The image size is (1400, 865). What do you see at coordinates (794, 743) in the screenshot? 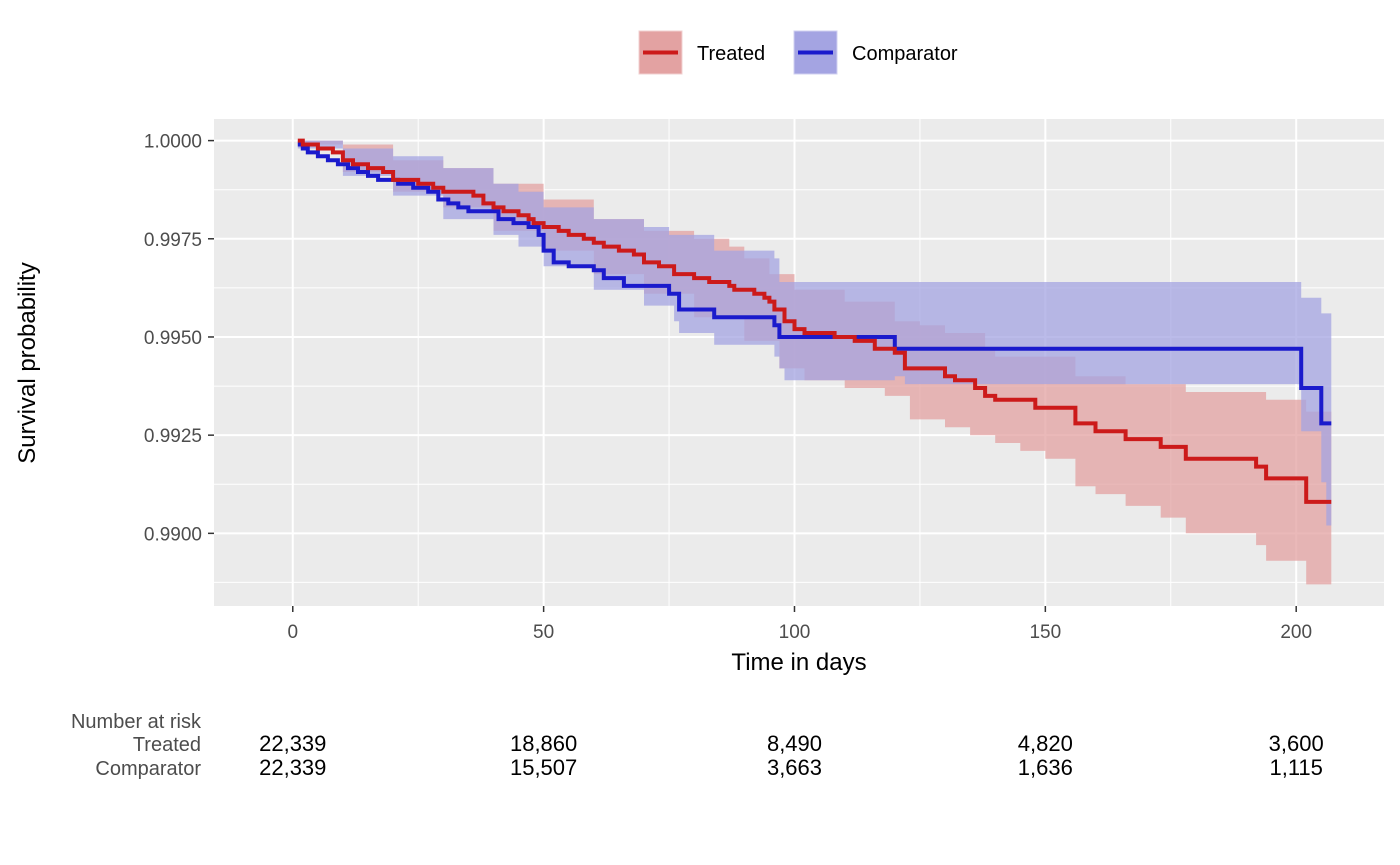
I see `risk-value-treated: 8,490` at bounding box center [794, 743].